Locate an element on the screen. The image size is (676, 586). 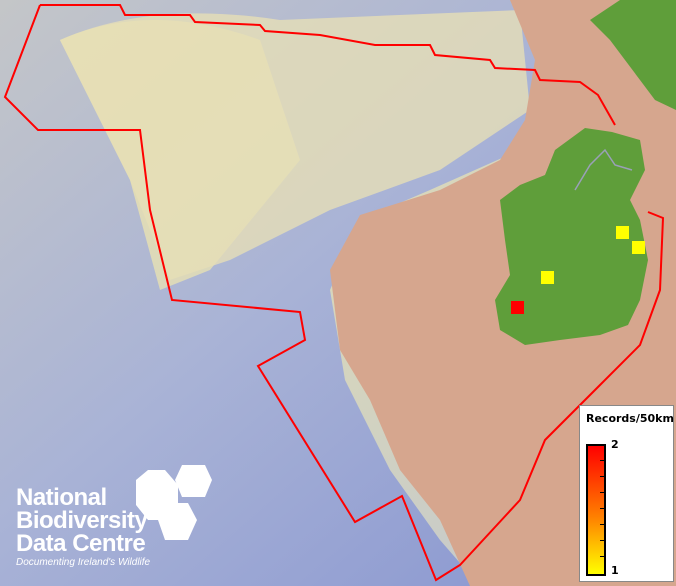
legend-max-label: 2 is located at coordinates (615, 444).